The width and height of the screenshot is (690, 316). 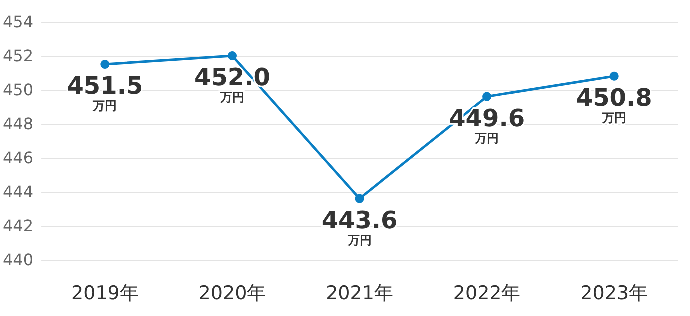 What do you see at coordinates (614, 104) in the screenshot?
I see `data-label: 450.8 万円` at bounding box center [614, 104].